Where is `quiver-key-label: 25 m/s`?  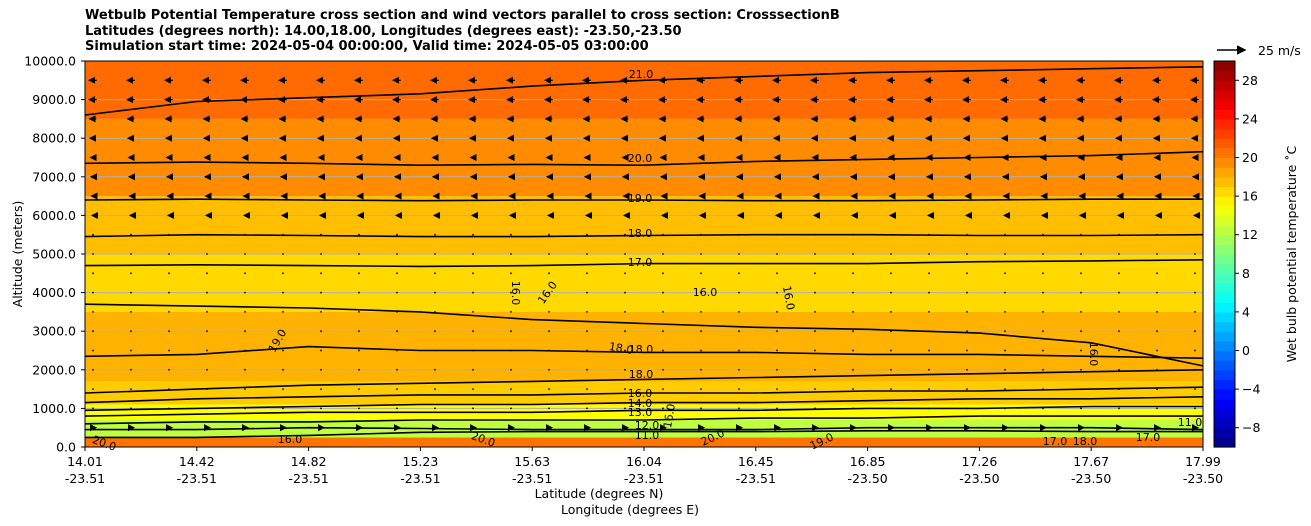 quiver-key-label: 25 m/s is located at coordinates (1279, 50).